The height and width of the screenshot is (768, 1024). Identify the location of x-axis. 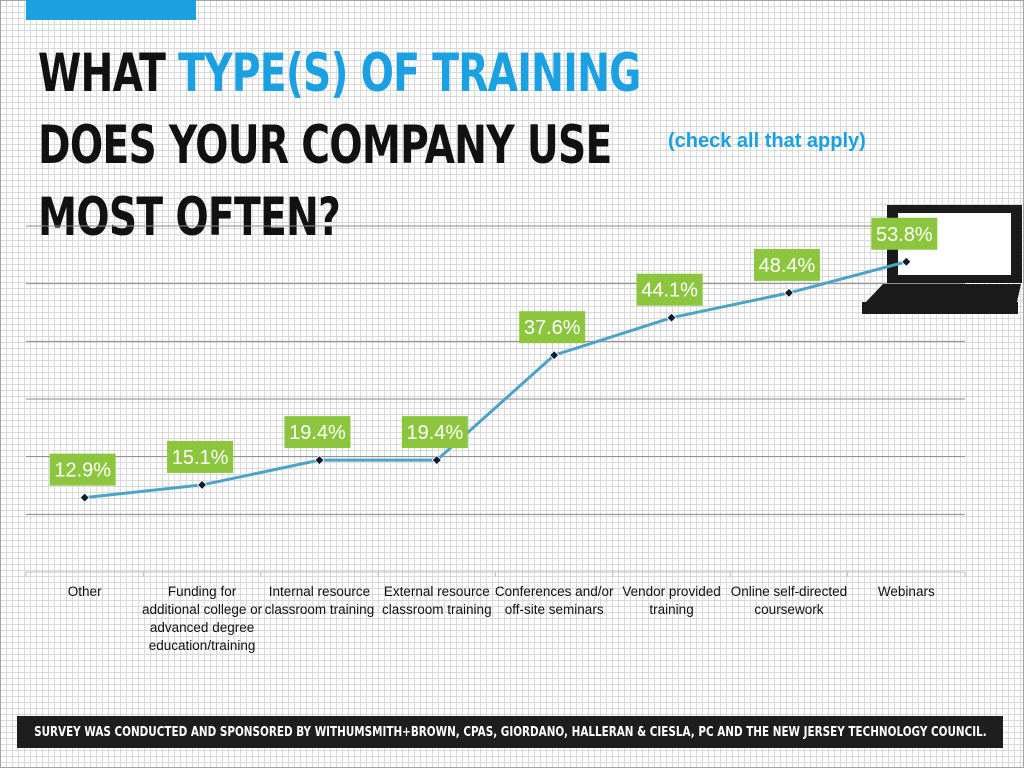
(495, 574).